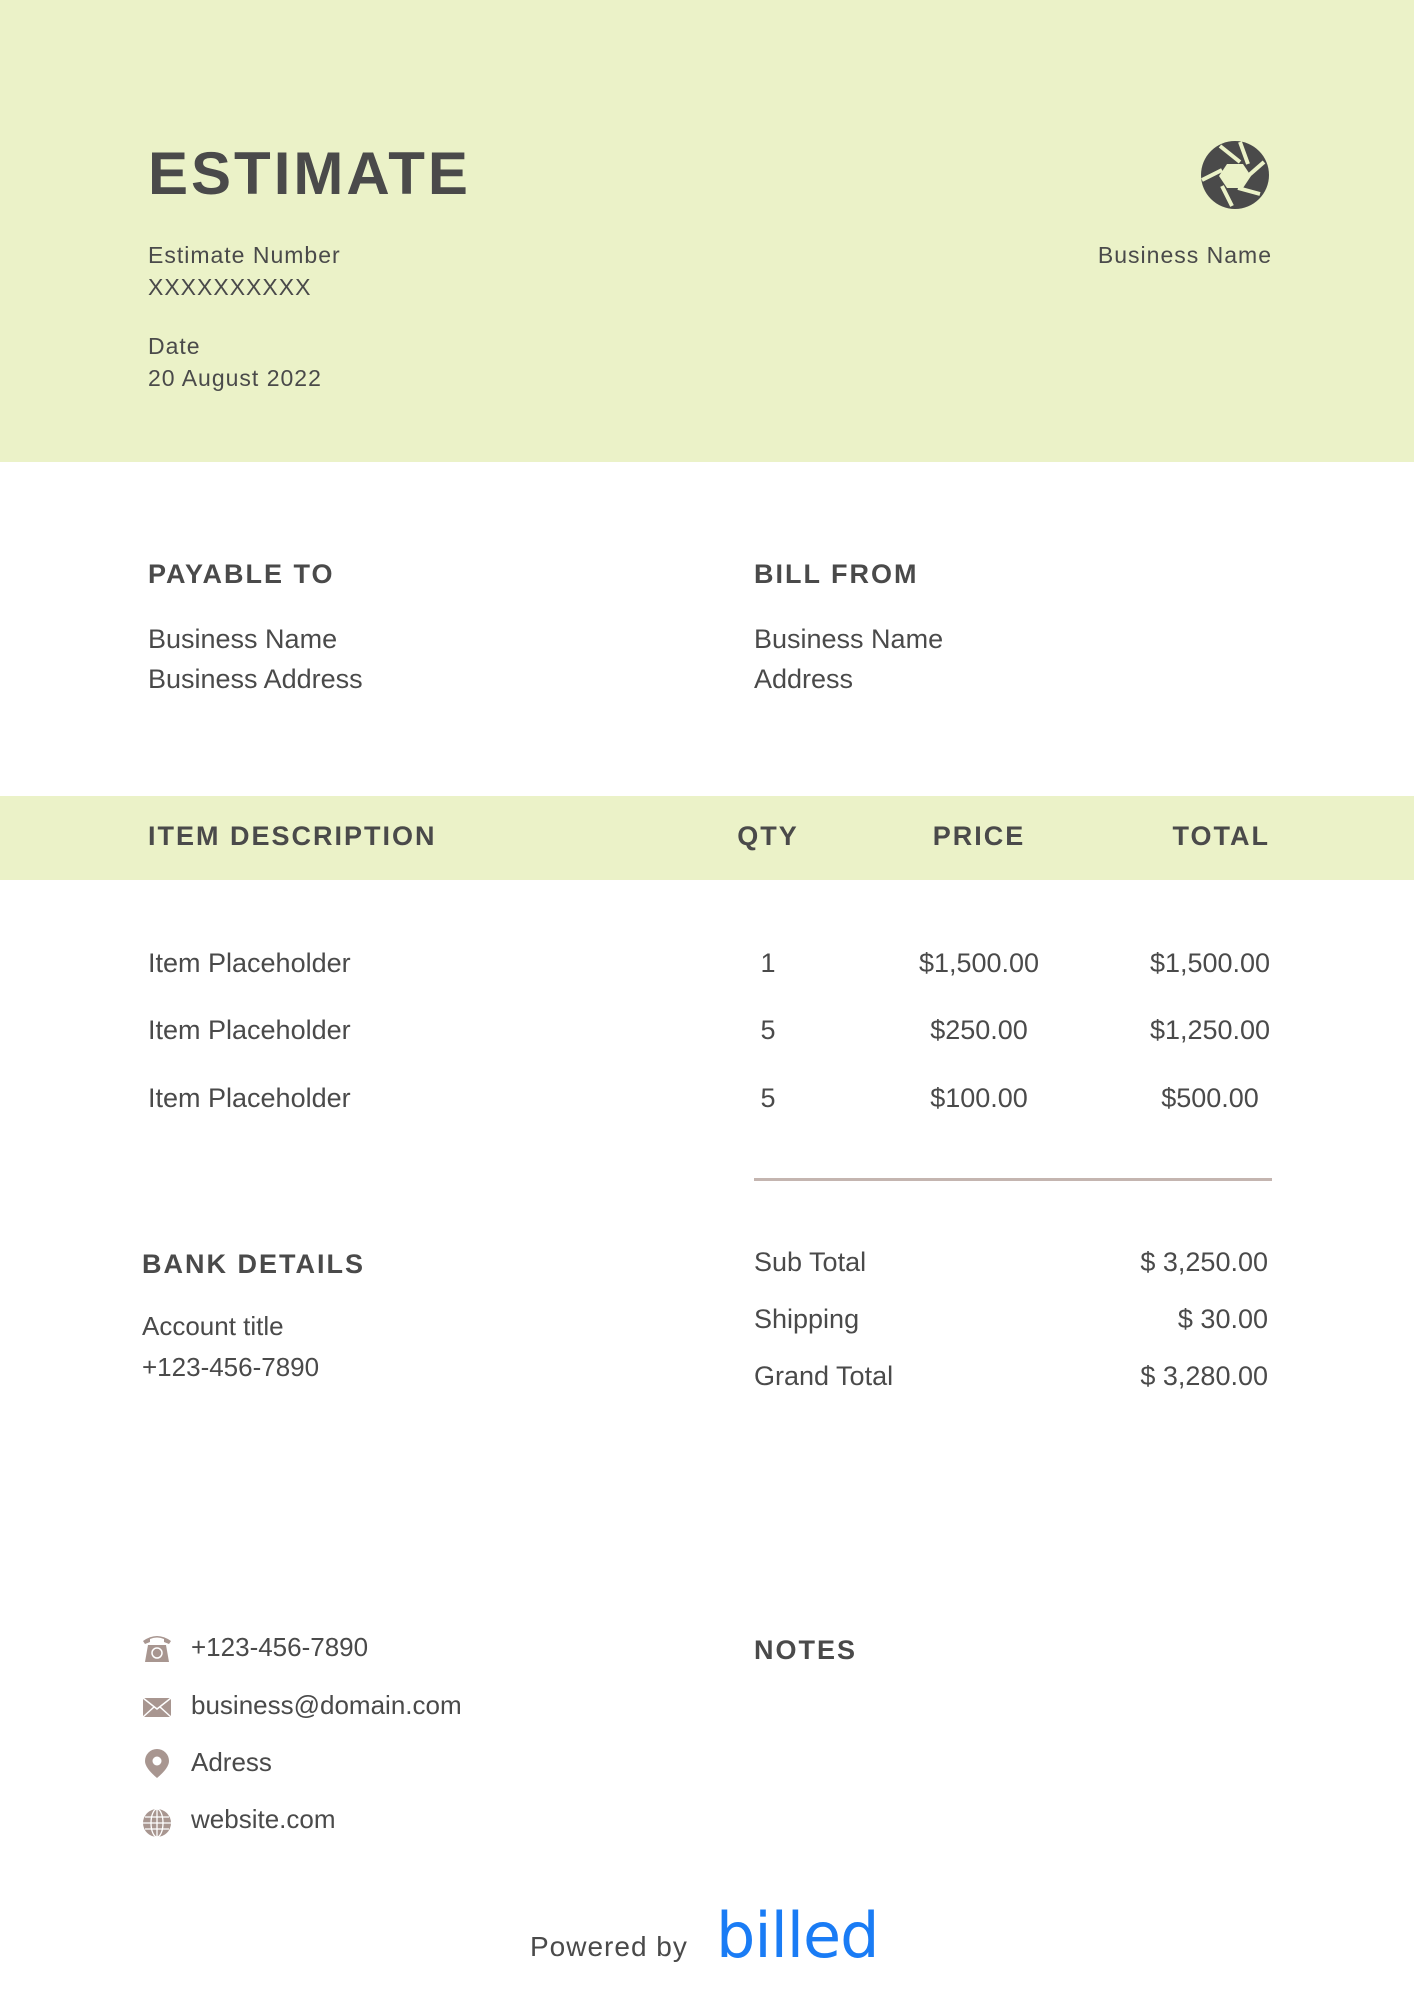  Describe the element at coordinates (253, 1264) in the screenshot. I see `bank-details-heading: BANK DETAILS` at that location.